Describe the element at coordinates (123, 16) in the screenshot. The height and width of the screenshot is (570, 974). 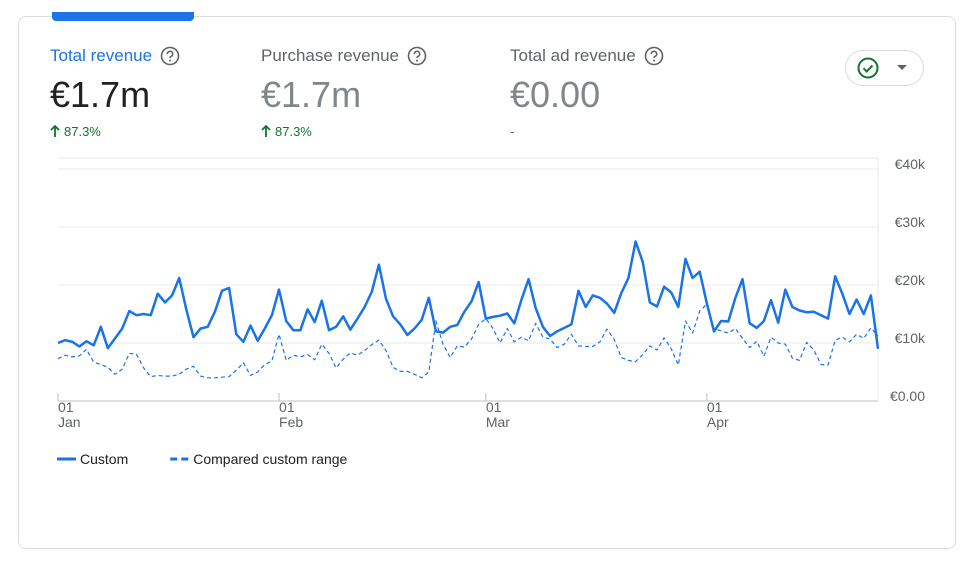
I see `active-tab-indicator` at that location.